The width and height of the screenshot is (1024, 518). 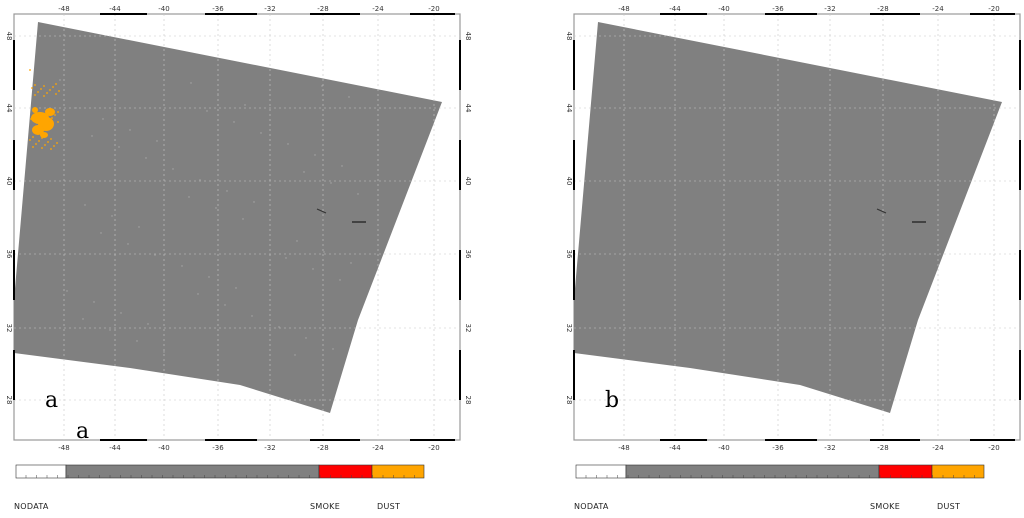 I want to click on lon-tick-label-top: -20, so click(x=993, y=9).